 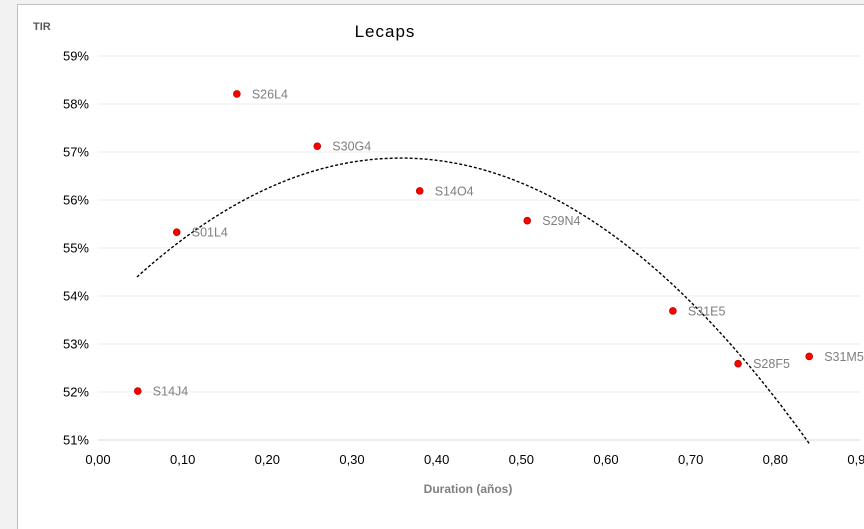 I want to click on y-tick-label: 59%, so click(x=76, y=56).